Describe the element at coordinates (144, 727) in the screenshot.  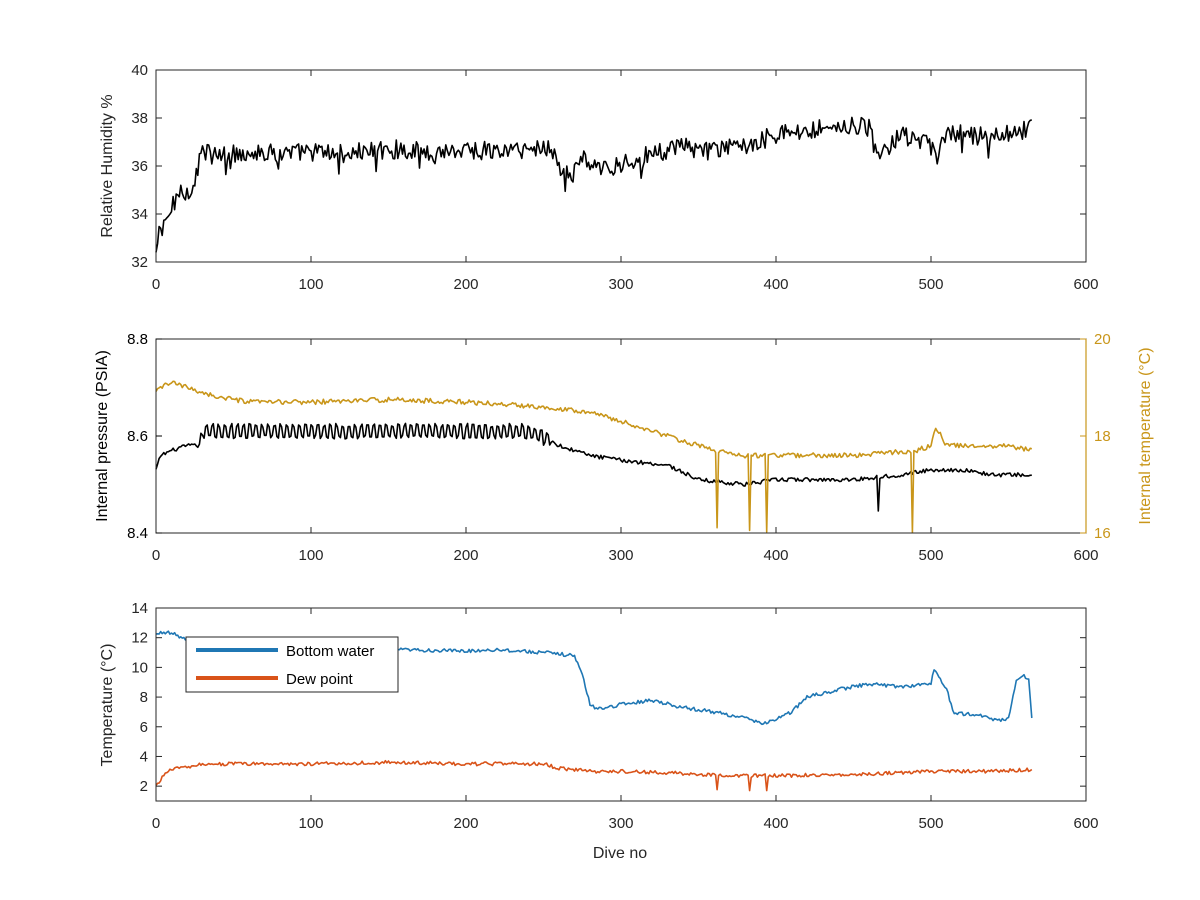
I see `temperature-ytick-label-6: 6` at that location.